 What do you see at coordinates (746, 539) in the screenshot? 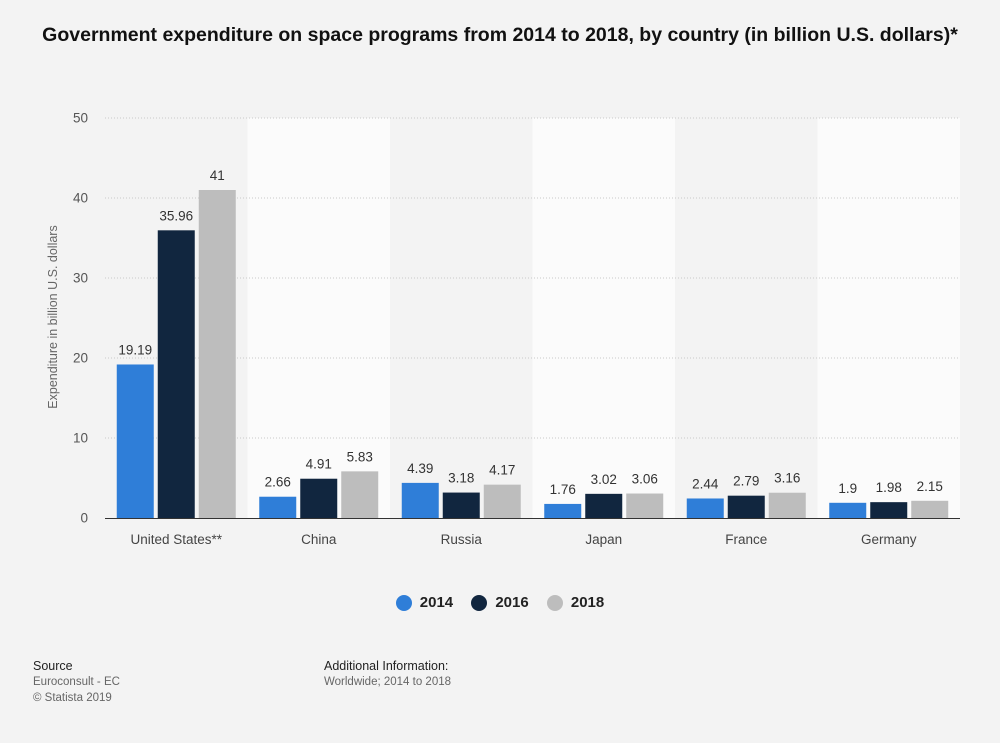
I see `x-tick-label: France` at bounding box center [746, 539].